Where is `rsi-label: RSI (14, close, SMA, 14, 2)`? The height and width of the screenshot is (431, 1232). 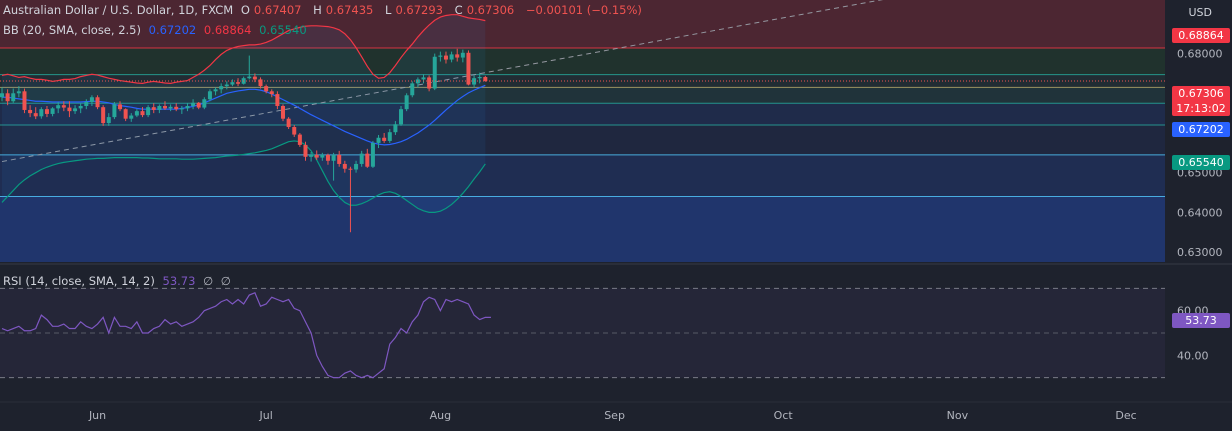
rsi-label: RSI (14, close, SMA, 14, 2) is located at coordinates (79, 281).